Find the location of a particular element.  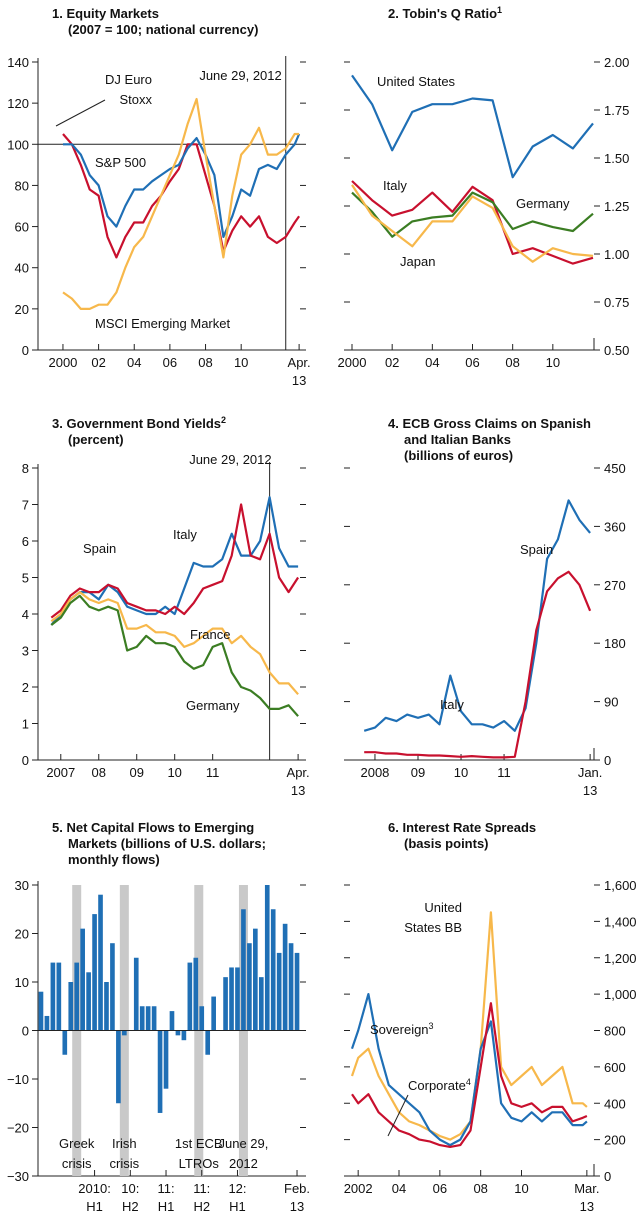

y-tick-label: 0.75 is located at coordinates (616, 302).